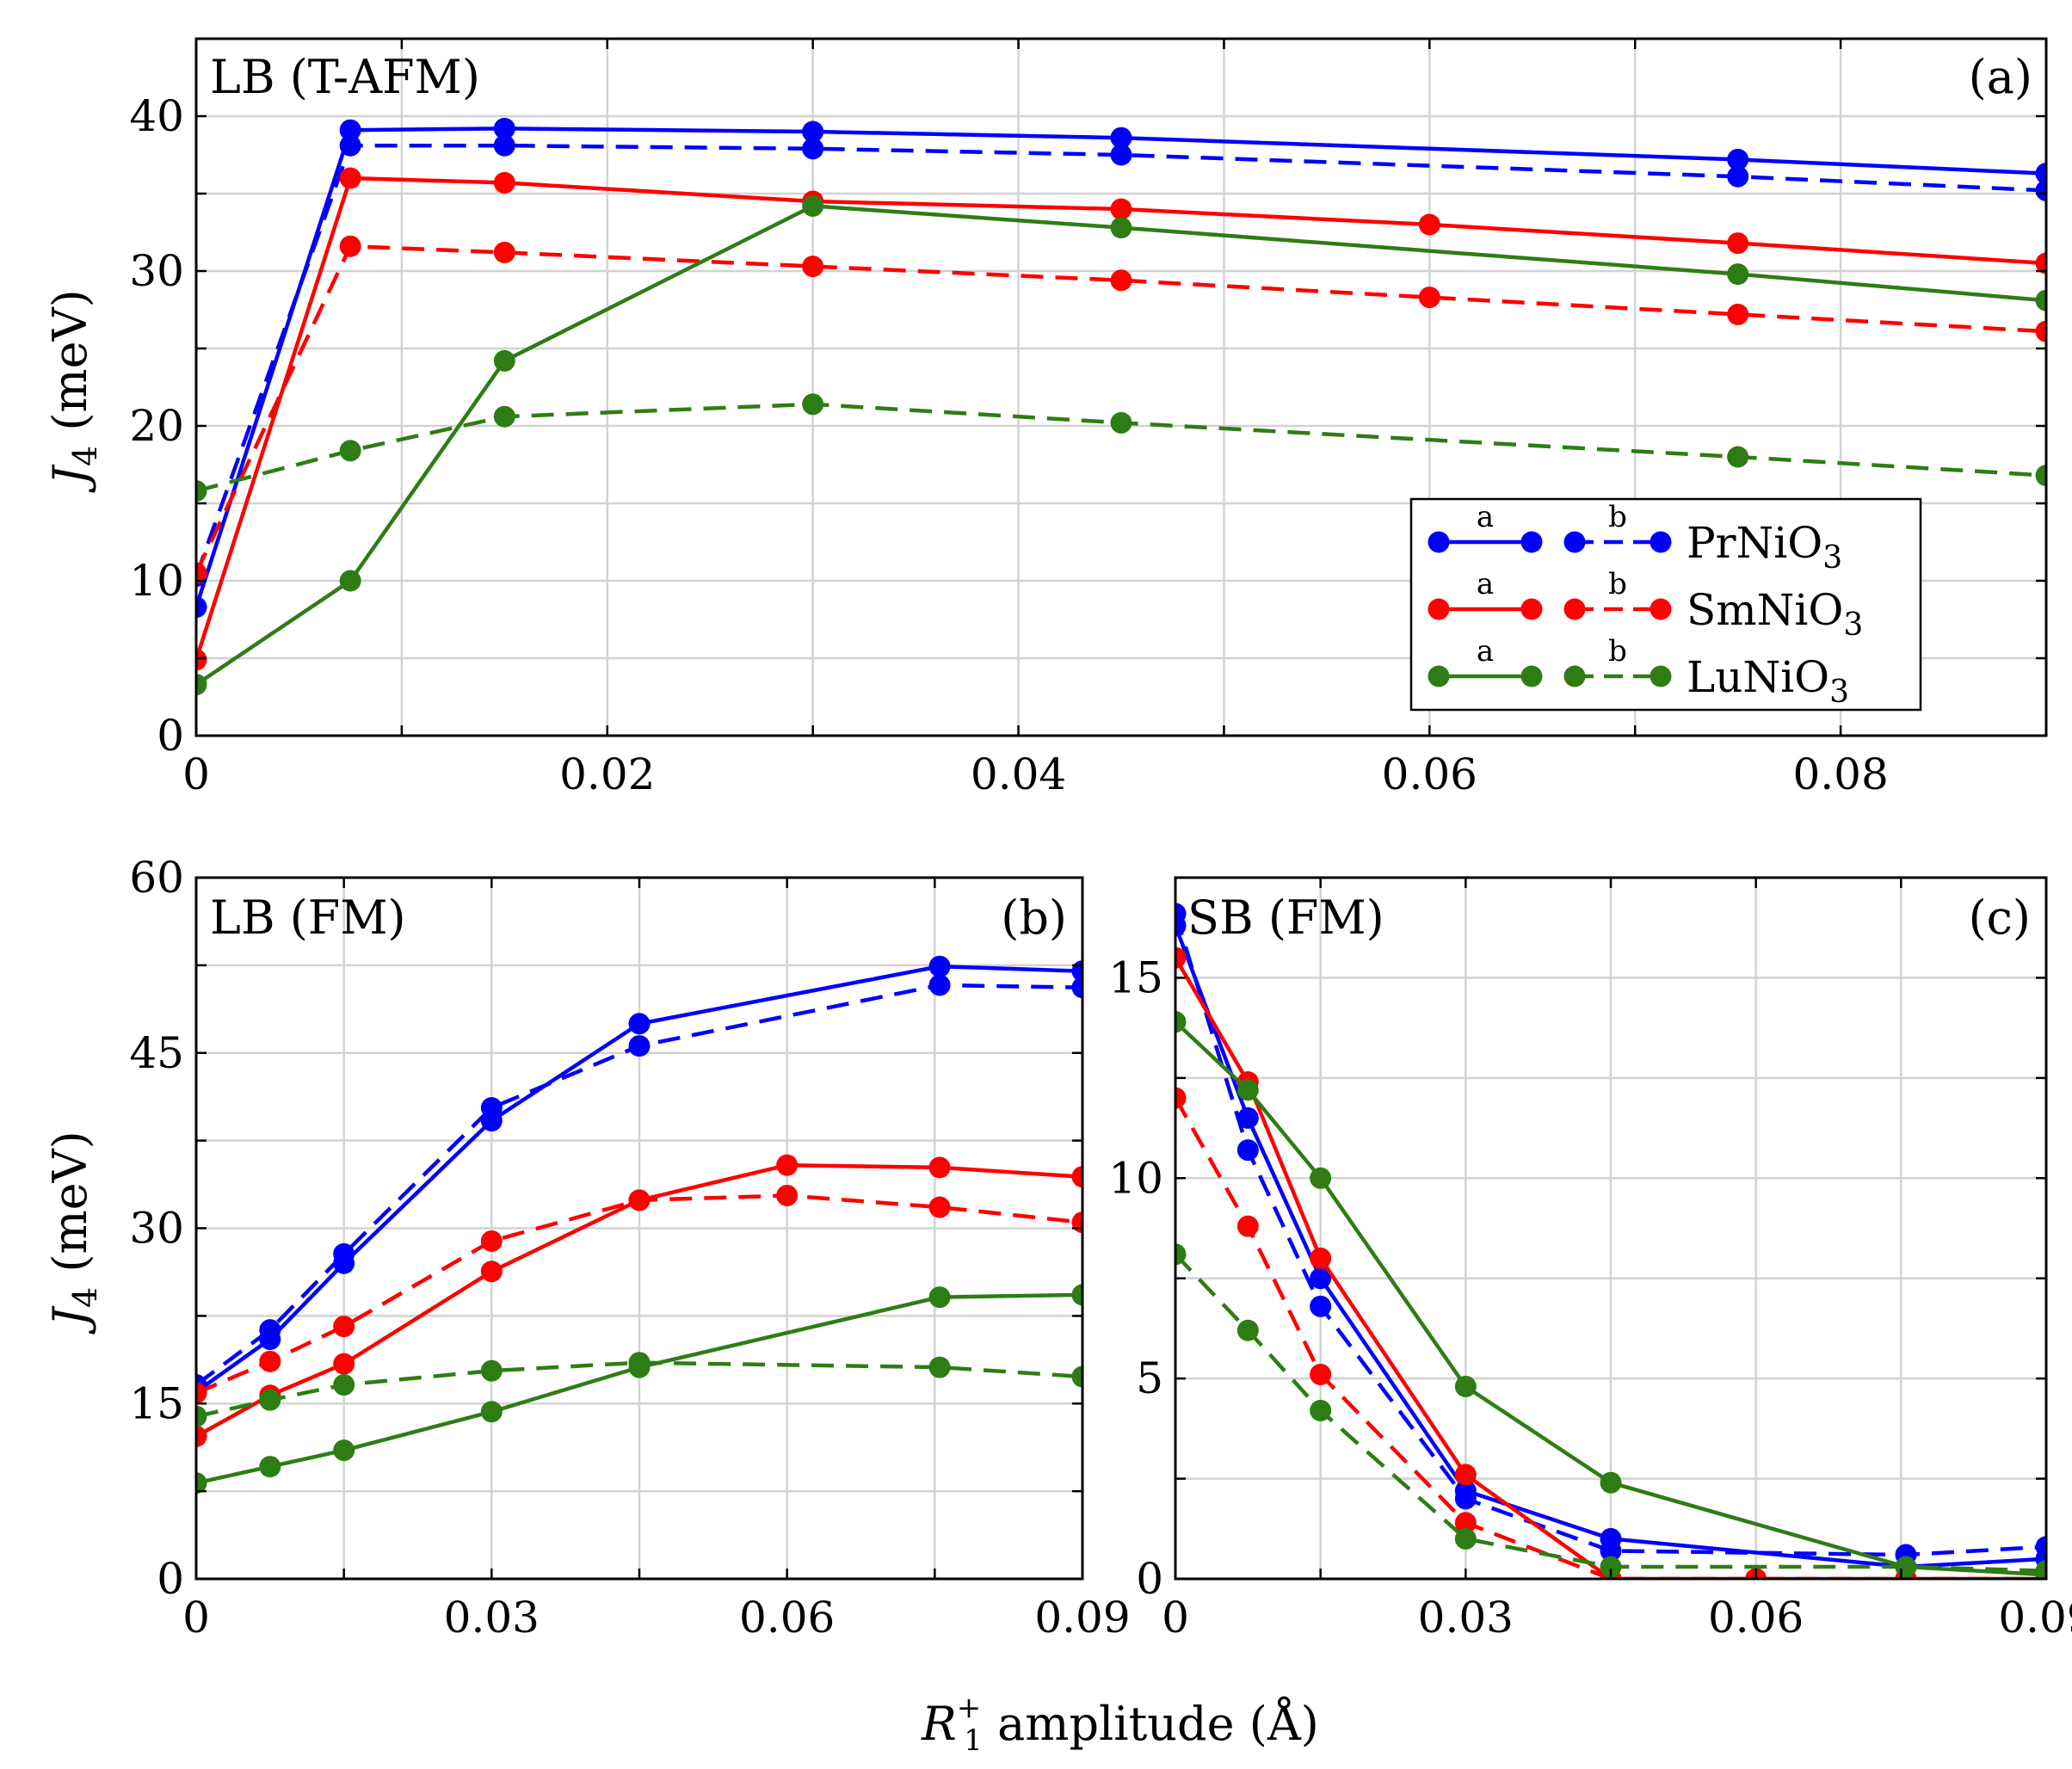 The image size is (2072, 1769). Describe the element at coordinates (70, 367) in the screenshot. I see `panel-a-ylabel-rest: (meV)` at that location.